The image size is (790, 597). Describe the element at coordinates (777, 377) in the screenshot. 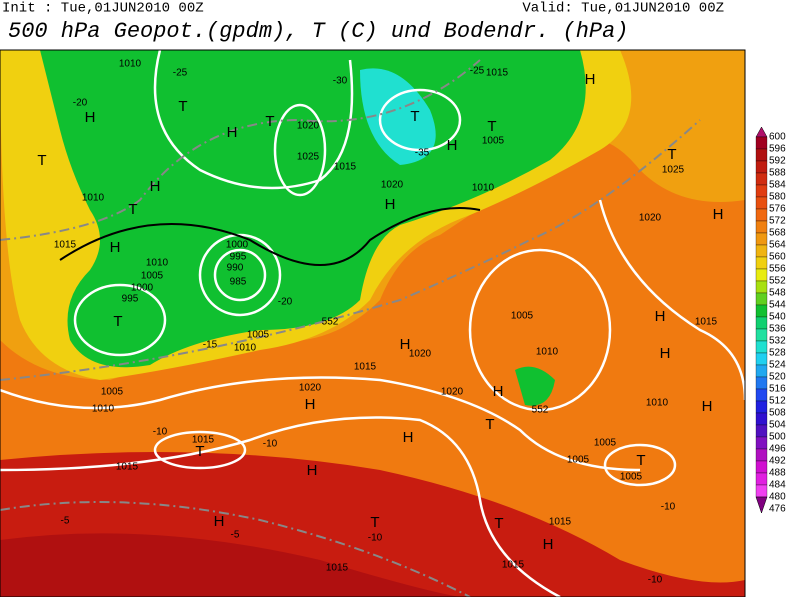

I see `colorbar-label: 520` at that location.